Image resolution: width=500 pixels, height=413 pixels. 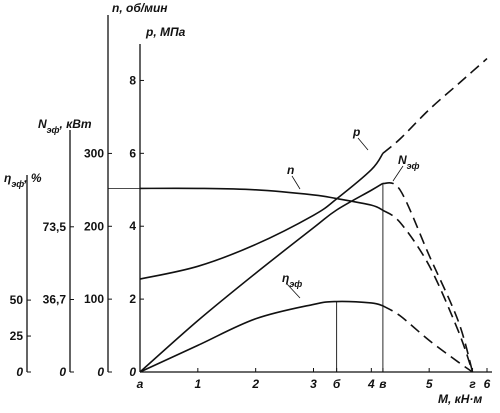 I want to click on y-axis-label-part: , кВт, so click(x=74, y=124).